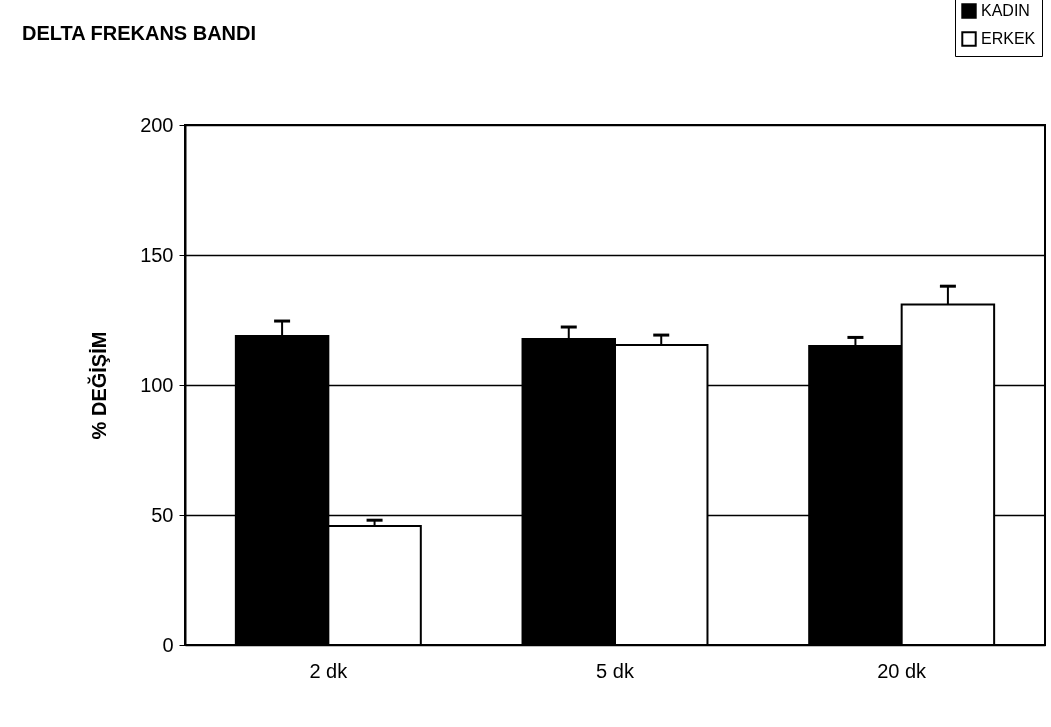  I want to click on x-tick-label: 20 dk, so click(902, 670).